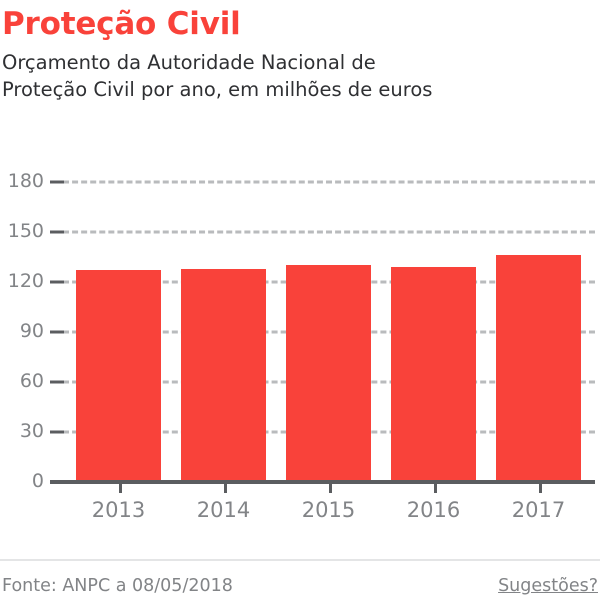  Describe the element at coordinates (322, 482) in the screenshot. I see `x-axis-line` at that location.